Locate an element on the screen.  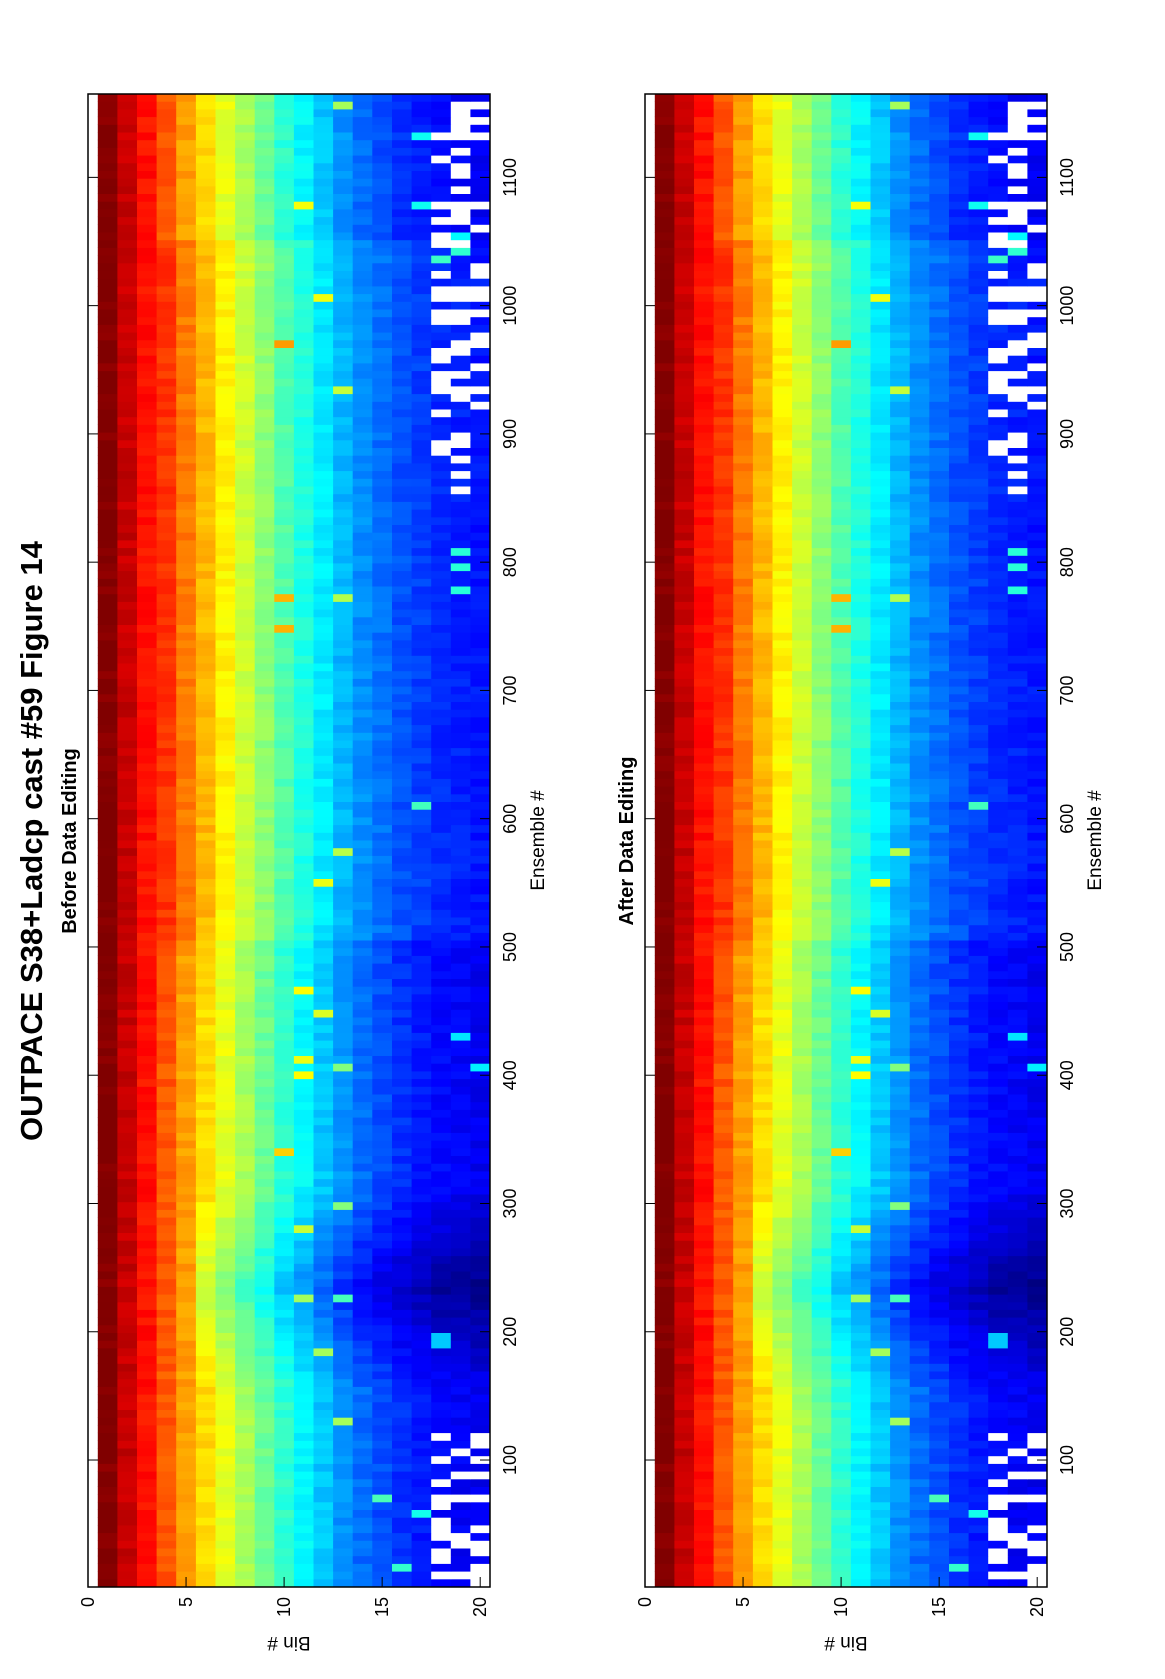
x-tick-label: 1000 is located at coordinates (510, 306).